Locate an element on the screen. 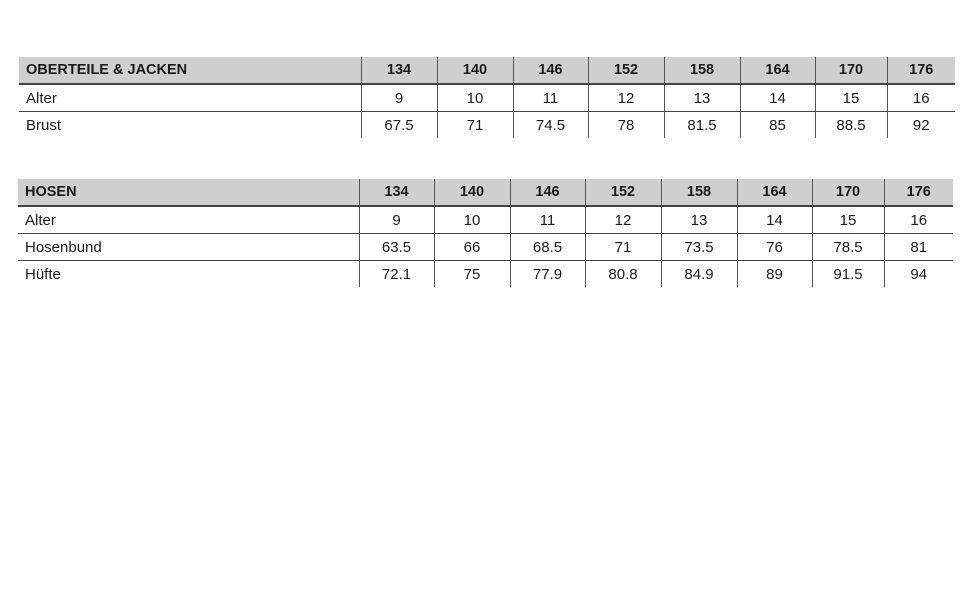 The image size is (970, 600). table-cell: 76 is located at coordinates (774, 247).